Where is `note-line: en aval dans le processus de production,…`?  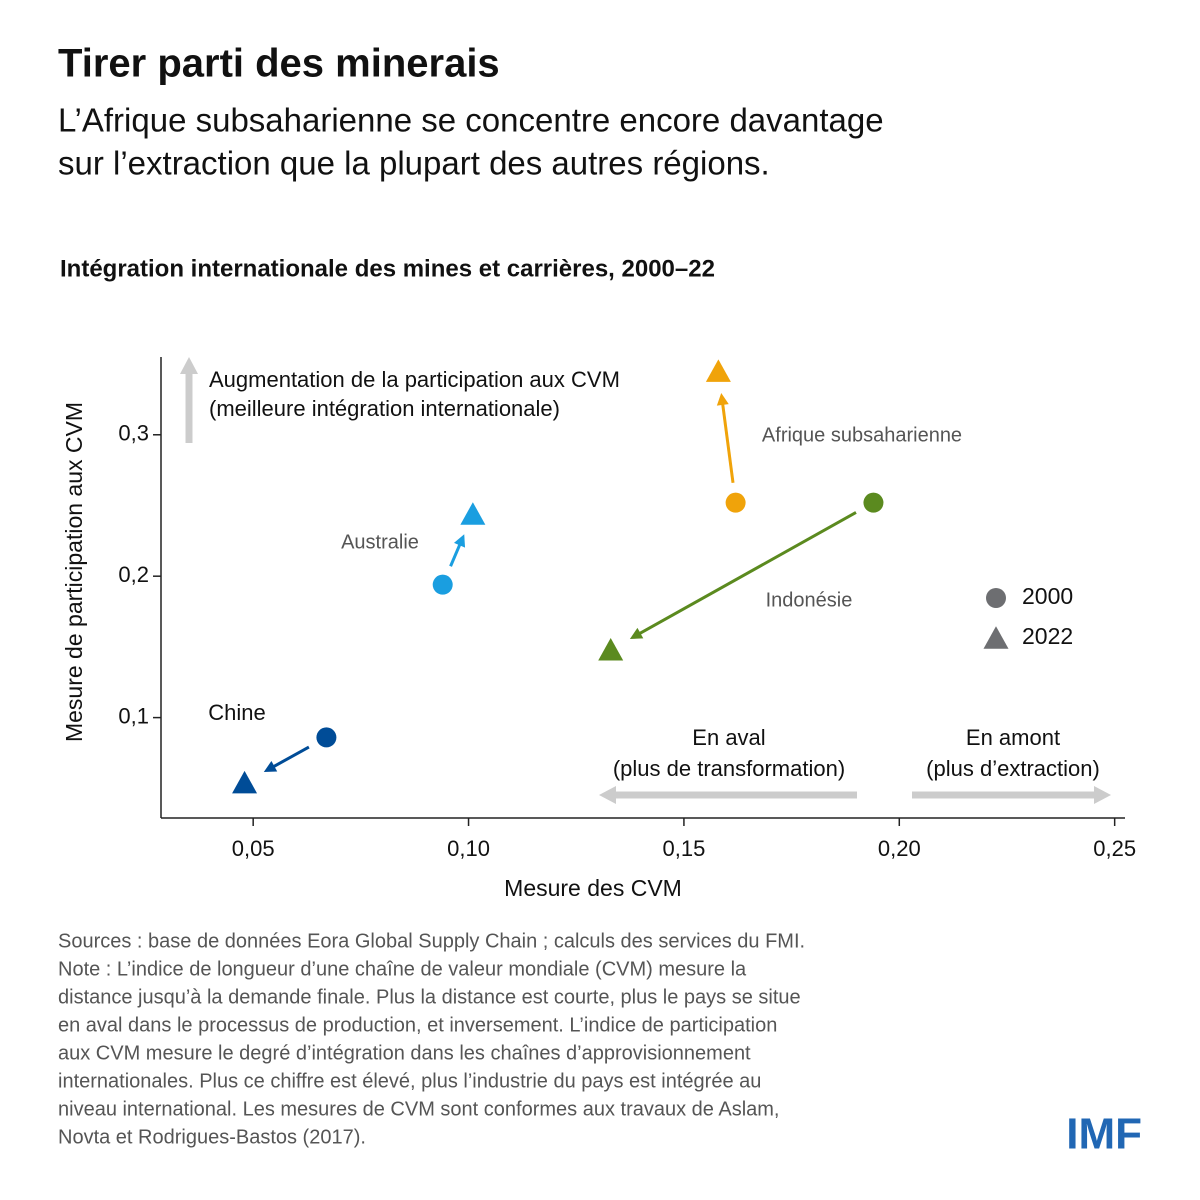 note-line: en aval dans le processus de production,… is located at coordinates (417, 1025).